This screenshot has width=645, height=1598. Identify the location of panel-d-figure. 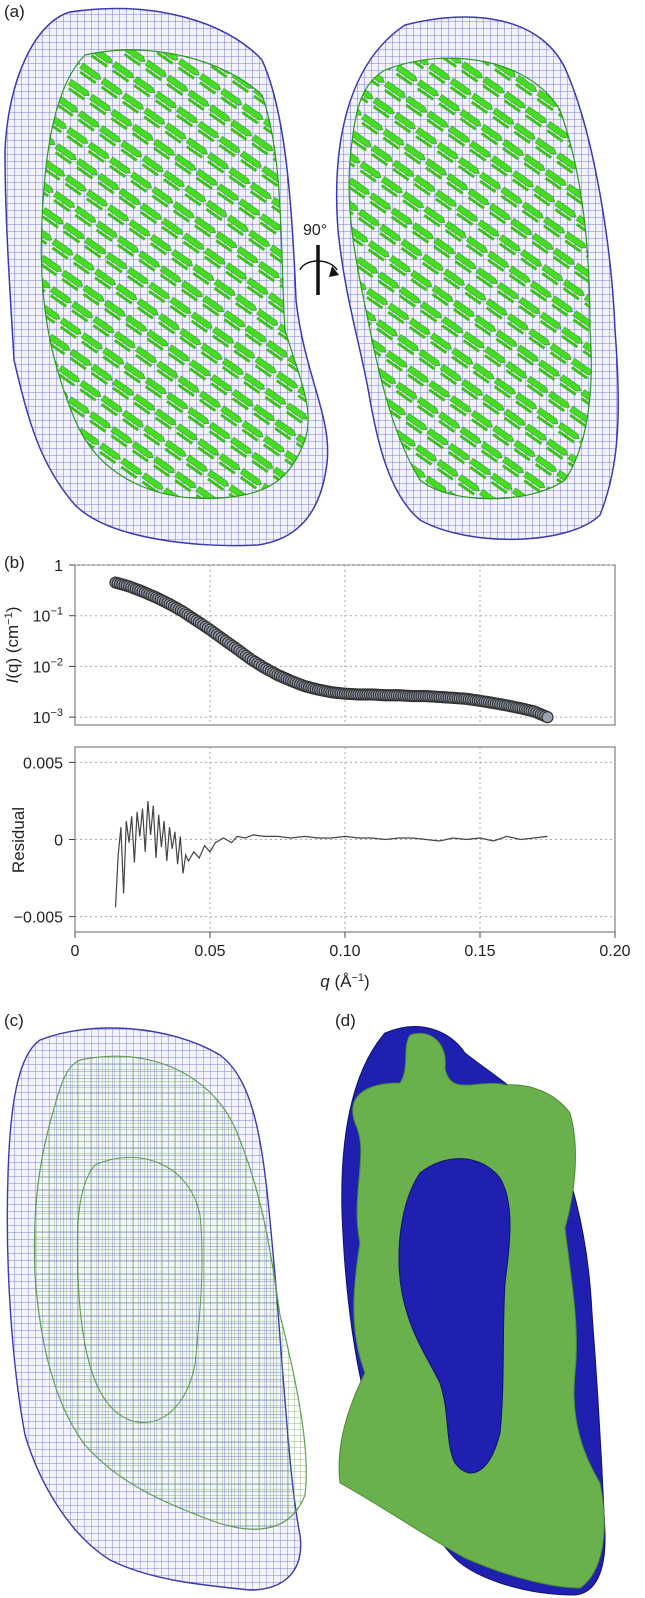
(472, 1311).